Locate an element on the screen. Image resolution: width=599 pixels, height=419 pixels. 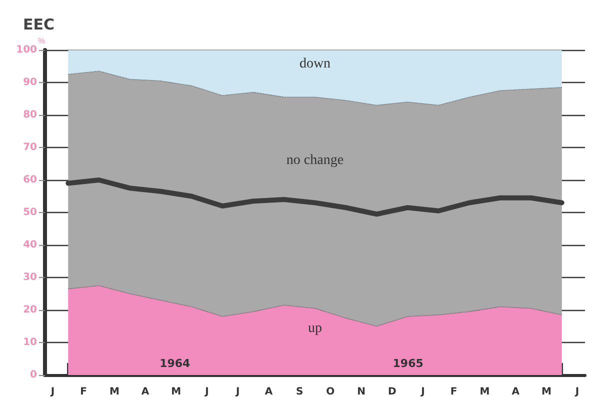
series-label: down is located at coordinates (315, 64).